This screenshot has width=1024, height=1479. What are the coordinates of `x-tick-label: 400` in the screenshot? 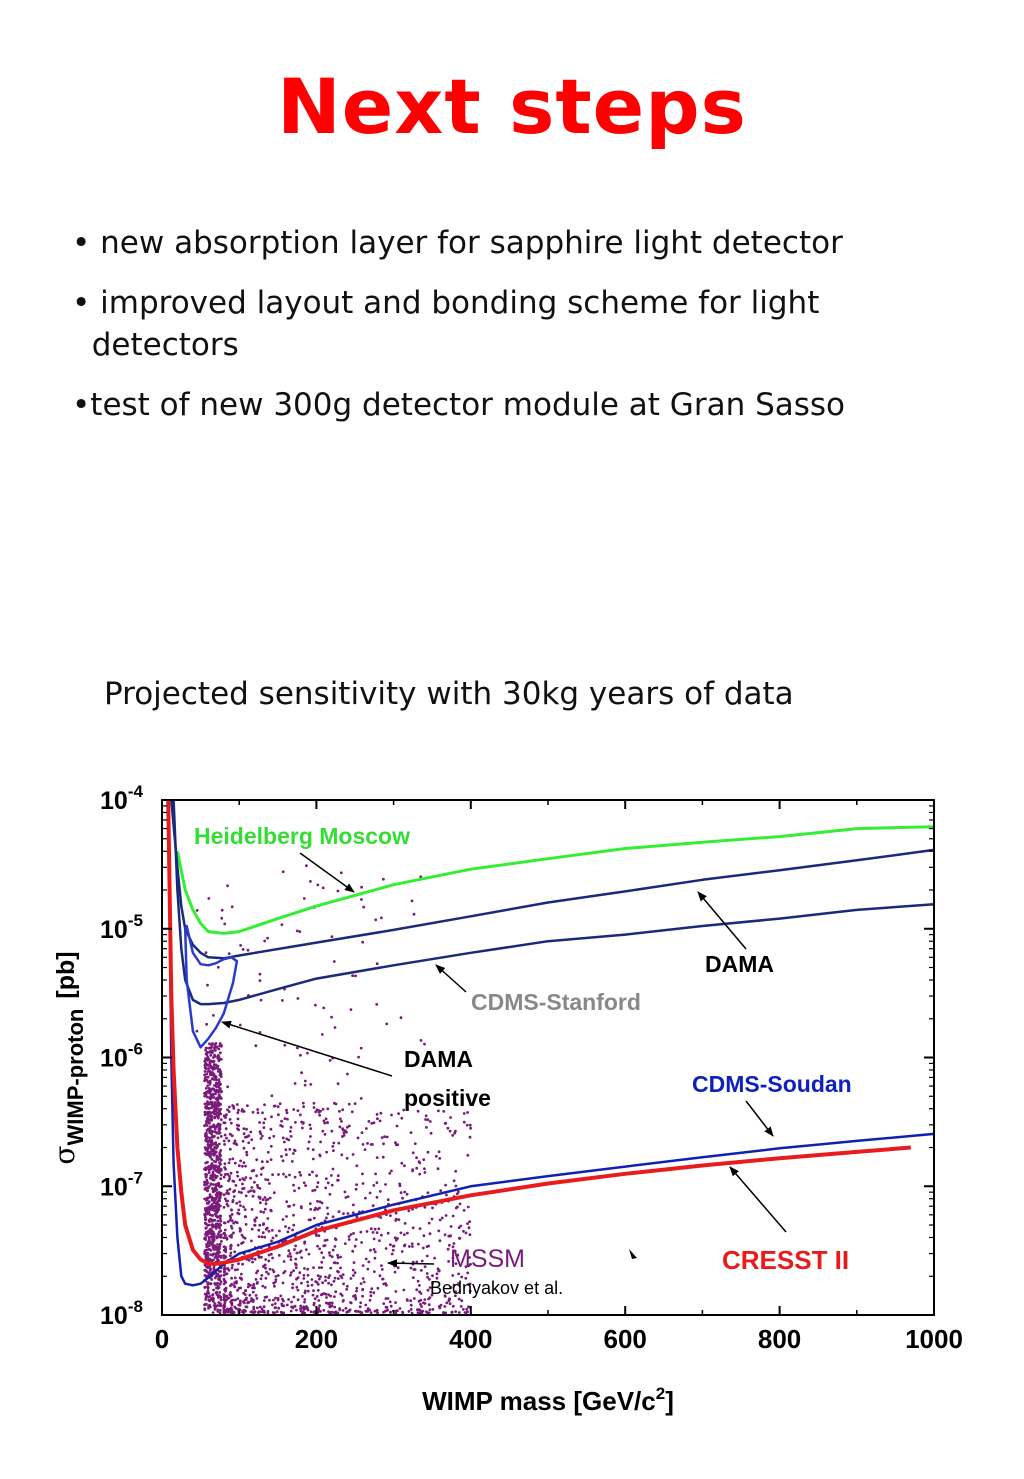 It's located at (470, 1339).